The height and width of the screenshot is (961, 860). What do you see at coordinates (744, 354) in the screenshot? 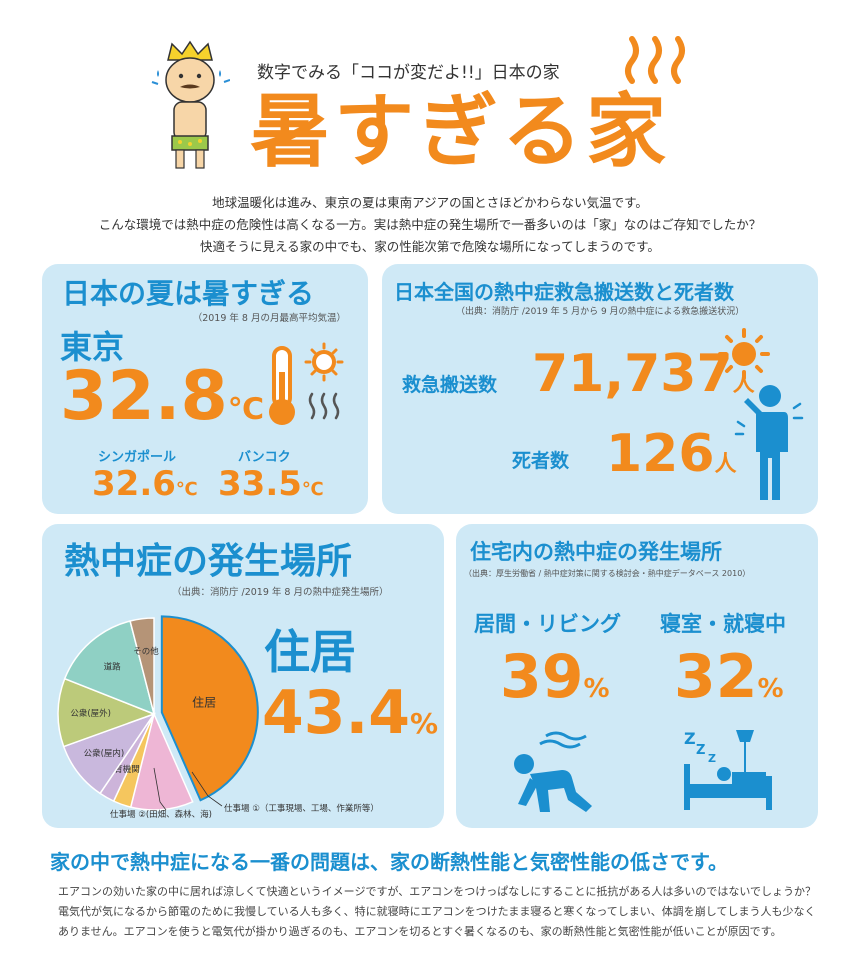
I see `sun-icon` at bounding box center [744, 354].